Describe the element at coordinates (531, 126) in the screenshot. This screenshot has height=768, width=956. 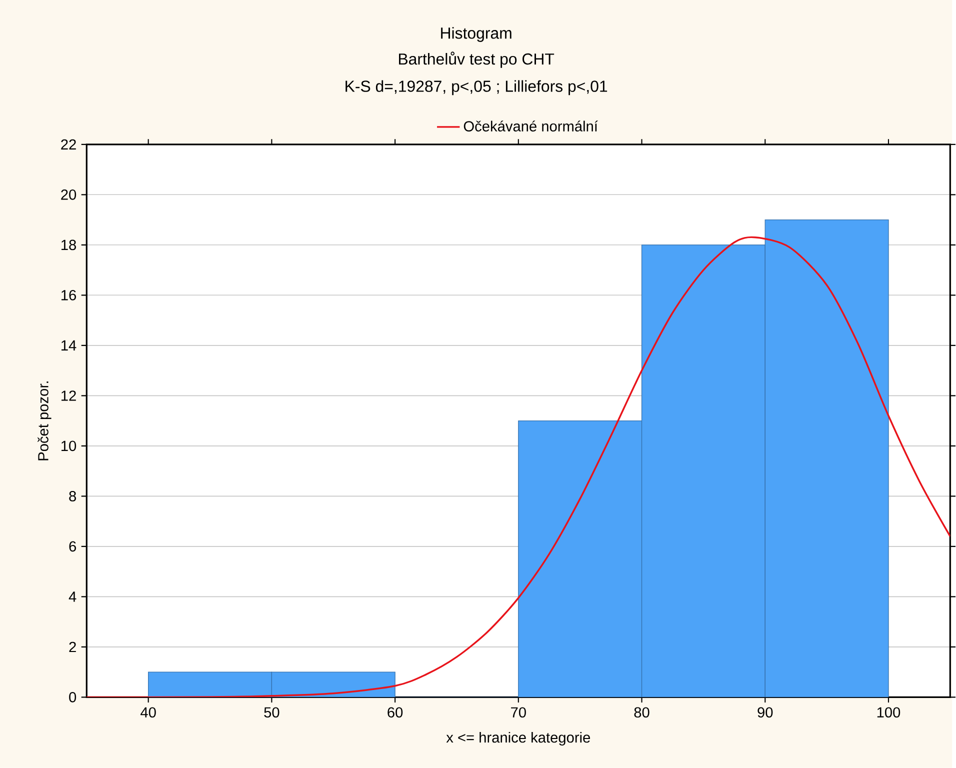
I see `legend-label: Očekávané normální` at that location.